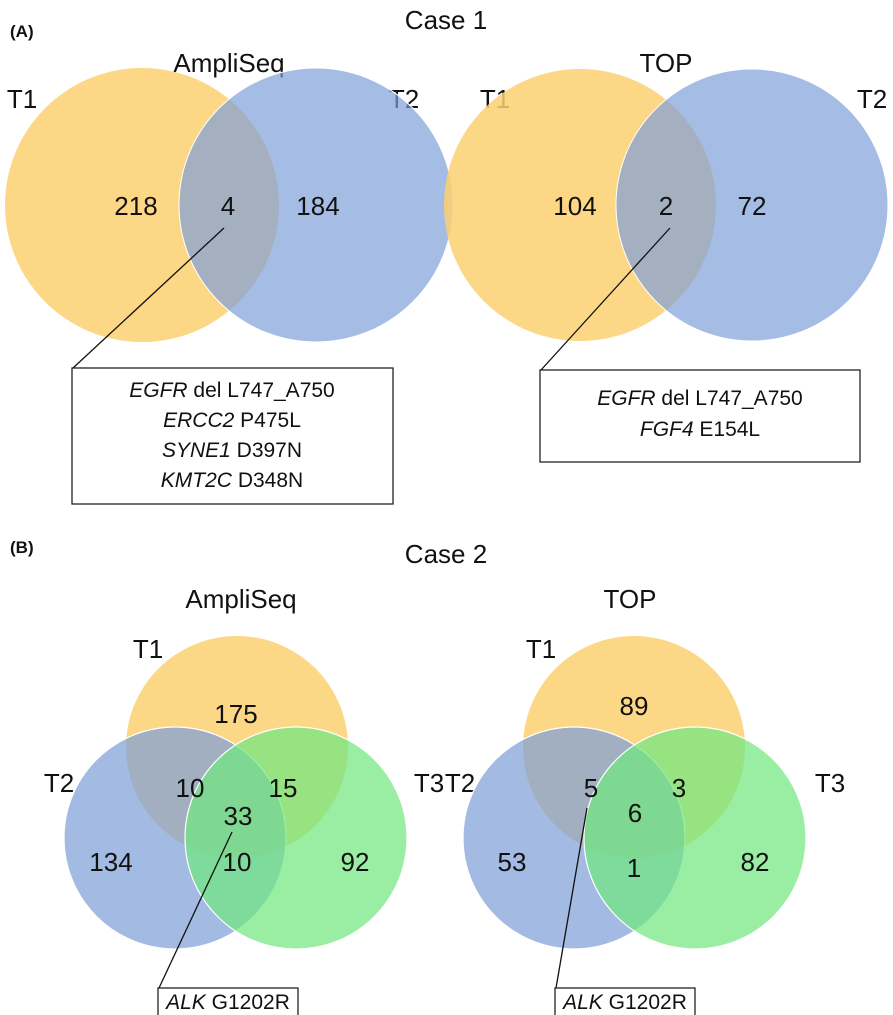 The image size is (893, 1015). Describe the element at coordinates (634, 868) in the screenshot. I see `count-t2-t3: 1` at that location.